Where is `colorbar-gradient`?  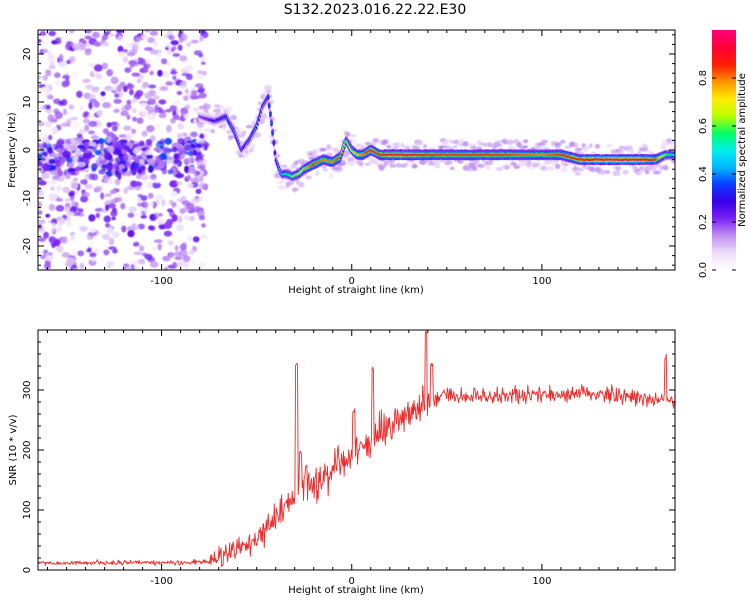
colorbar-gradient is located at coordinates (724, 150).